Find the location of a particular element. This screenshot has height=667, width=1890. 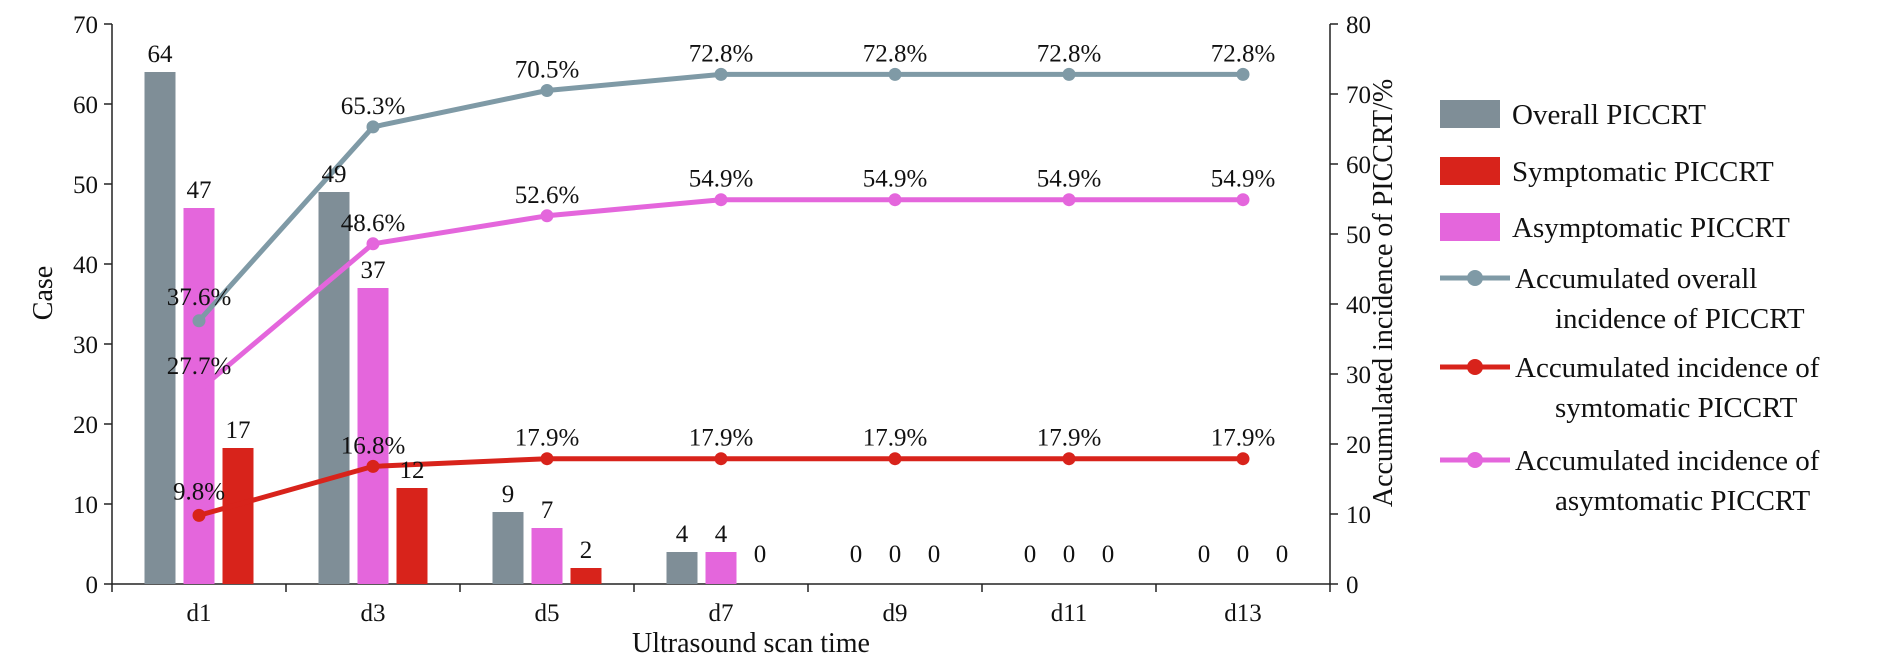

bar-value-label: 17 is located at coordinates (238, 430).